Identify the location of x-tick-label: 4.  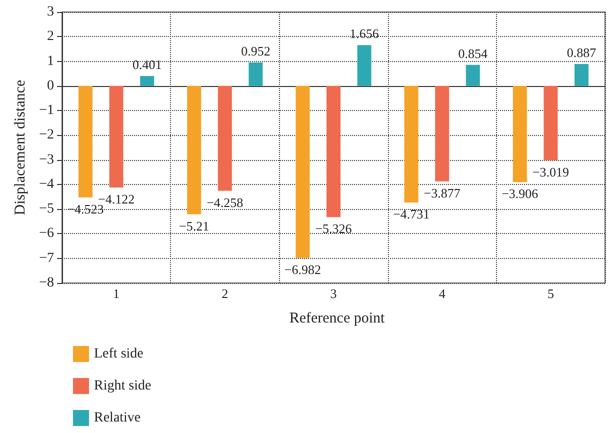
(442, 293).